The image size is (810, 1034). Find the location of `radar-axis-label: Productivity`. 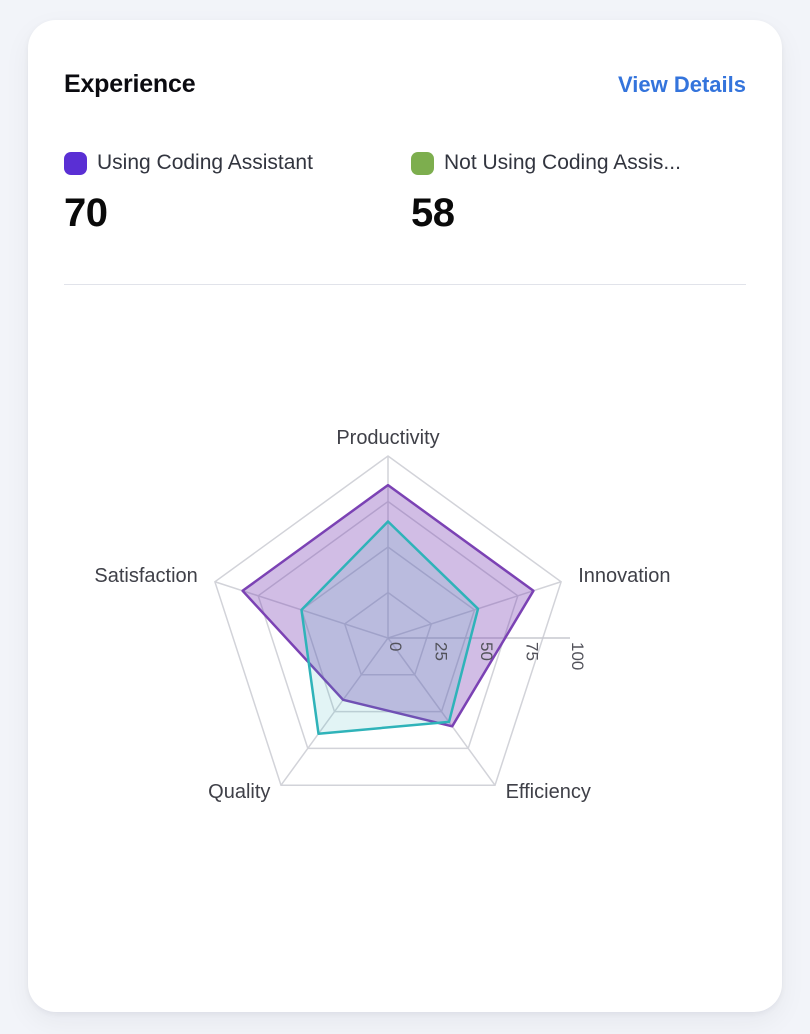

radar-axis-label: Productivity is located at coordinates (387, 438).